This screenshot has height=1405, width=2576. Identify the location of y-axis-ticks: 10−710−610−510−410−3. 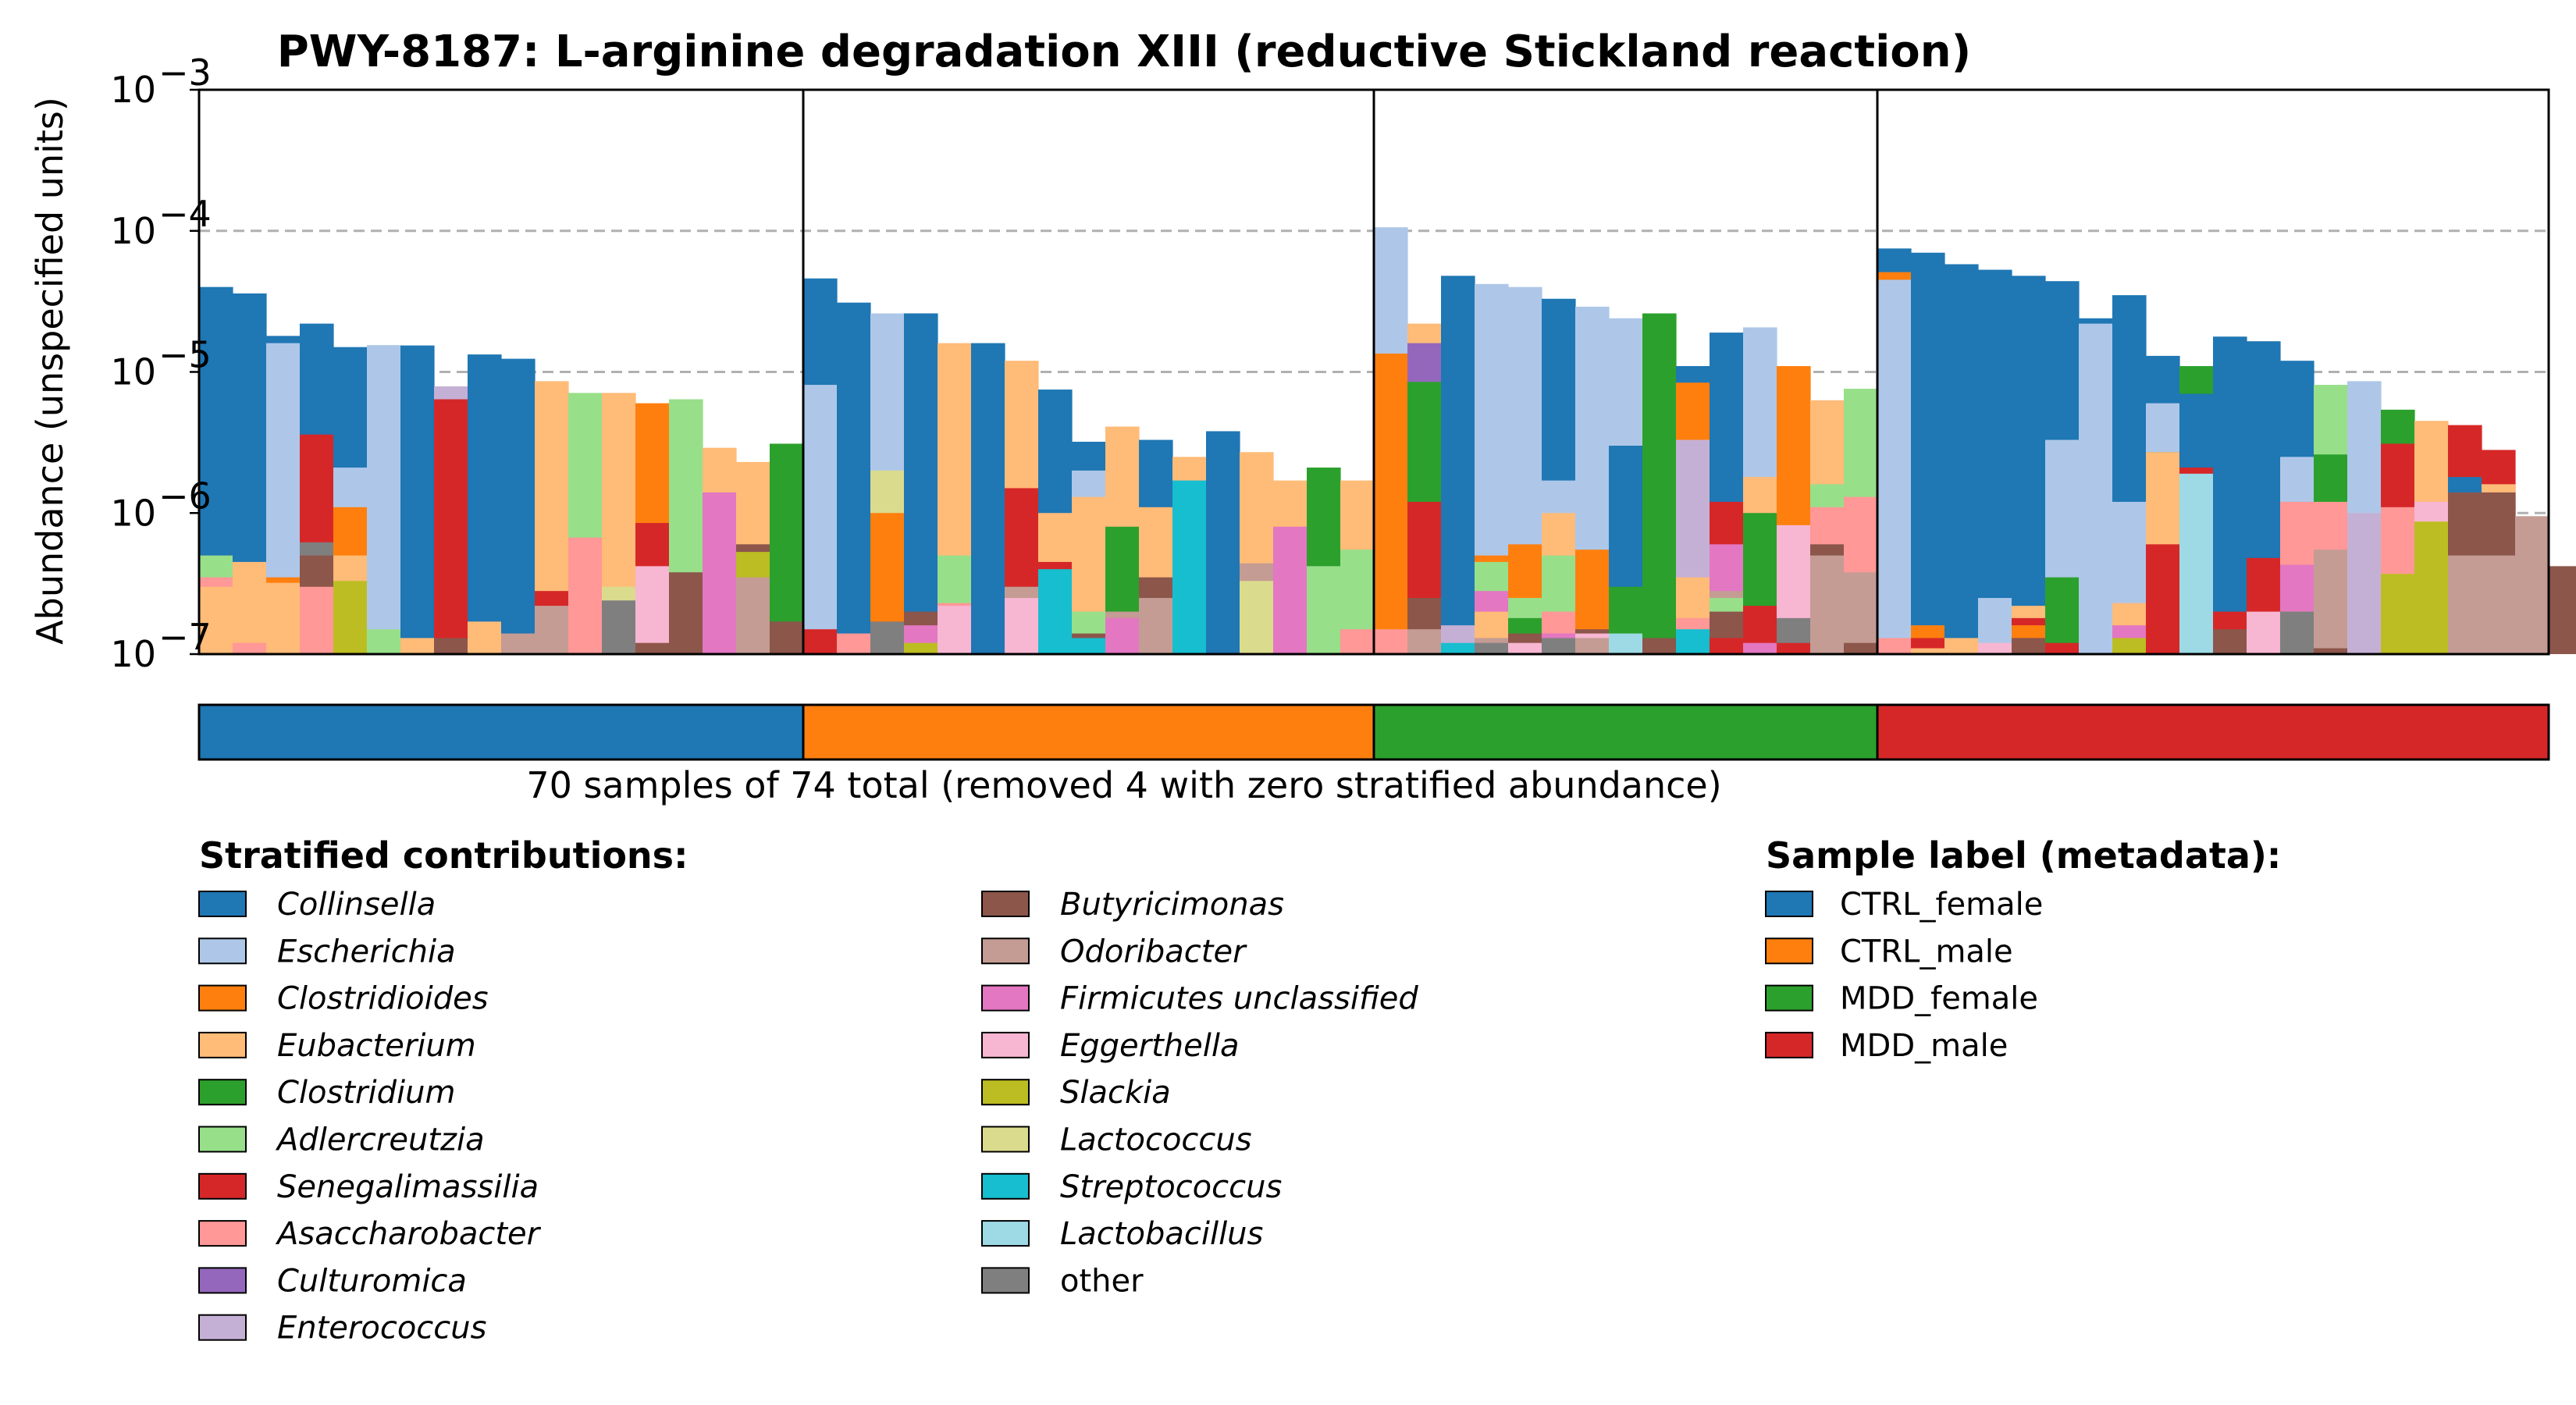
(160, 363).